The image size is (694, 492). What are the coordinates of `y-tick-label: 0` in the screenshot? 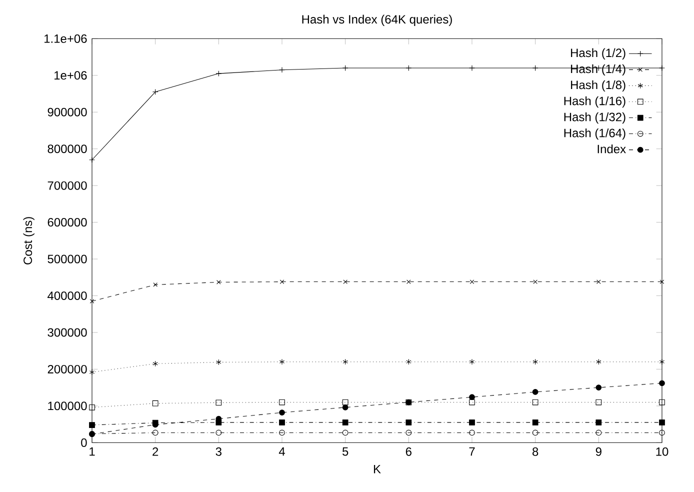 It's located at (84, 442).